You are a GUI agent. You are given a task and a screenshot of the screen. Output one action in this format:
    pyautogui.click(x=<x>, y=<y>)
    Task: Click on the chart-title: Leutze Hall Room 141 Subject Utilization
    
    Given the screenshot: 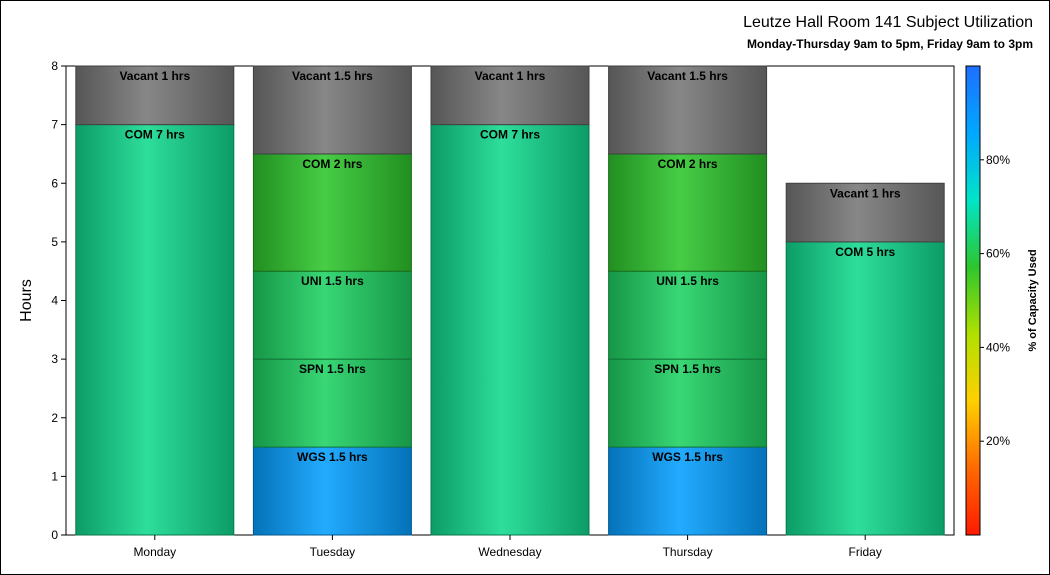 What is the action you would take?
    pyautogui.click(x=888, y=22)
    